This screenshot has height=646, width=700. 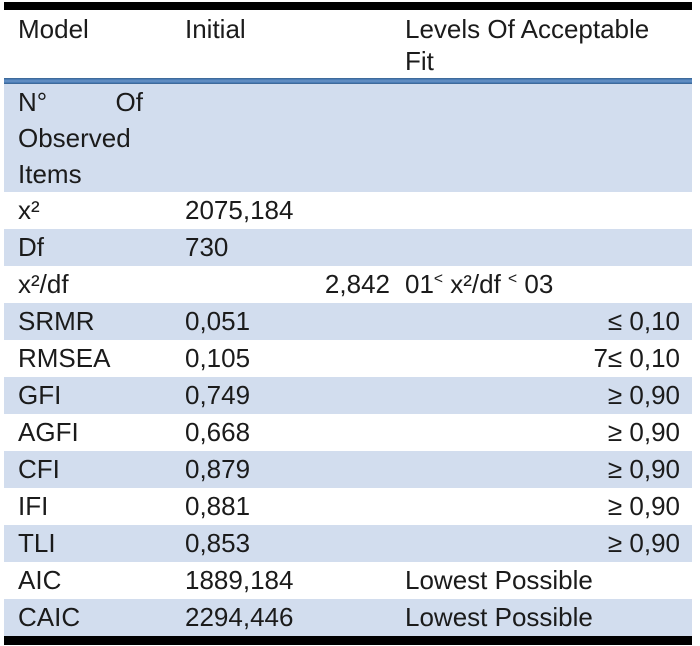 What do you see at coordinates (348, 580) in the screenshot?
I see `table-row: AIC 1889,184 Lowest Possible` at bounding box center [348, 580].